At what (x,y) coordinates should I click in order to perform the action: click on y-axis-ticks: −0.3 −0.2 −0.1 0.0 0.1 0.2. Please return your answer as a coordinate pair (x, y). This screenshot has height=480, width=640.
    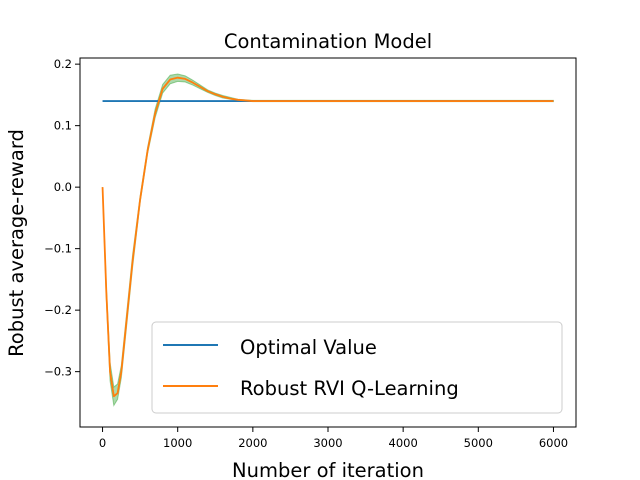
    Looking at the image, I should click on (62, 218).